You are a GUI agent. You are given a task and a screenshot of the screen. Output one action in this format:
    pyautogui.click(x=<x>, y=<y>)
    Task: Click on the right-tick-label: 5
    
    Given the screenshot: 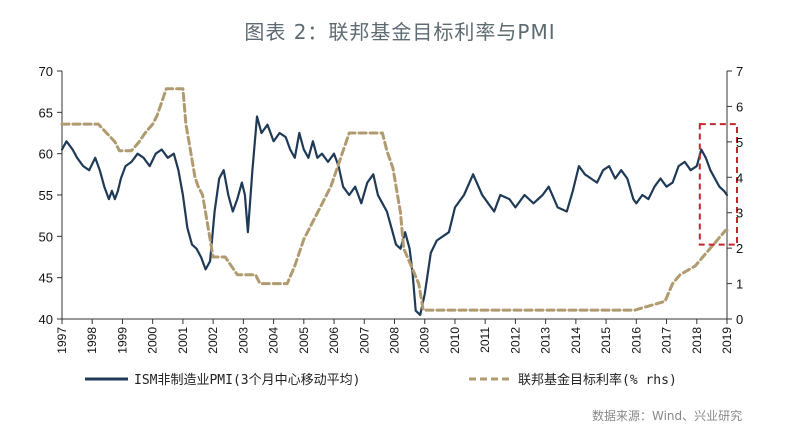 What is the action you would take?
    pyautogui.click(x=739, y=142)
    